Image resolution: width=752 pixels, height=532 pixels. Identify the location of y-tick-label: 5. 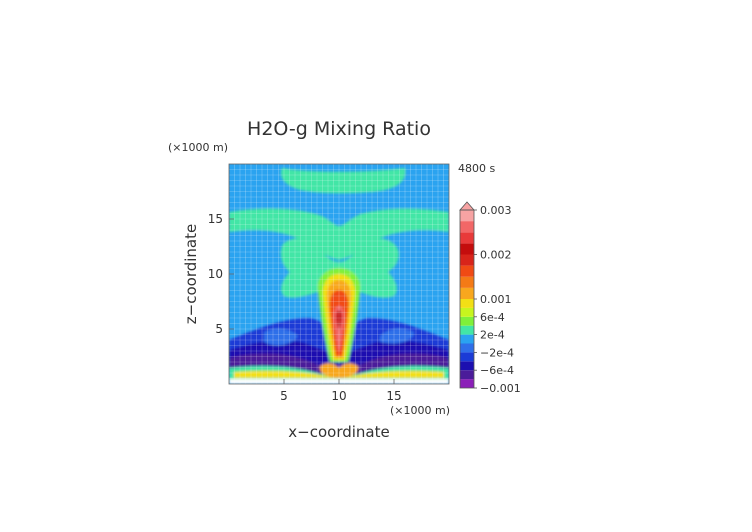
(219, 329).